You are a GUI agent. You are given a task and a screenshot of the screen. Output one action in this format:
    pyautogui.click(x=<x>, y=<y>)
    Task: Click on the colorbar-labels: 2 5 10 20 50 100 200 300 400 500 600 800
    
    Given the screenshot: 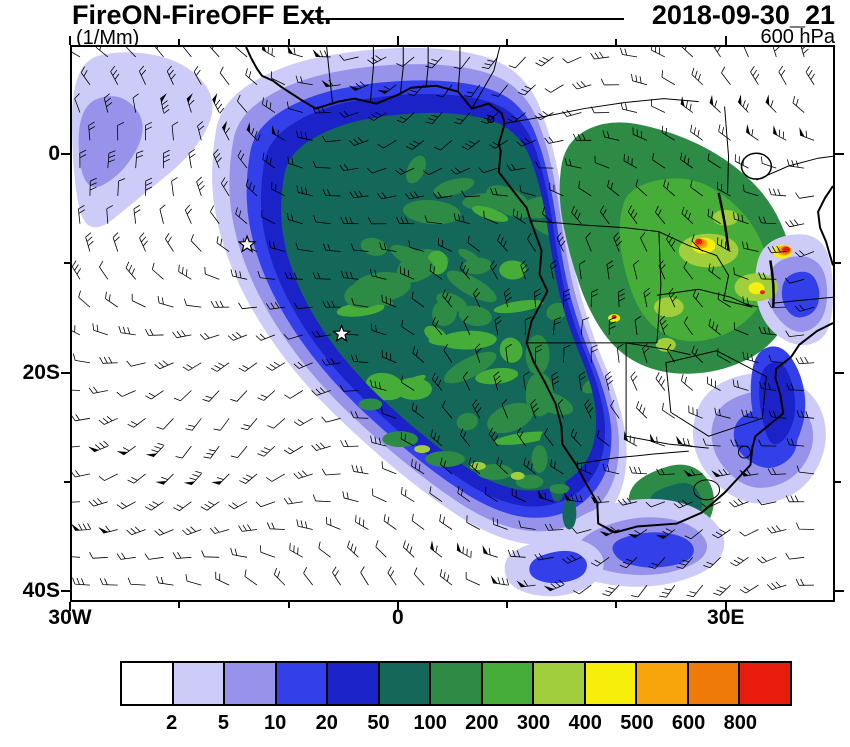 What is the action you would take?
    pyautogui.click(x=456, y=725)
    